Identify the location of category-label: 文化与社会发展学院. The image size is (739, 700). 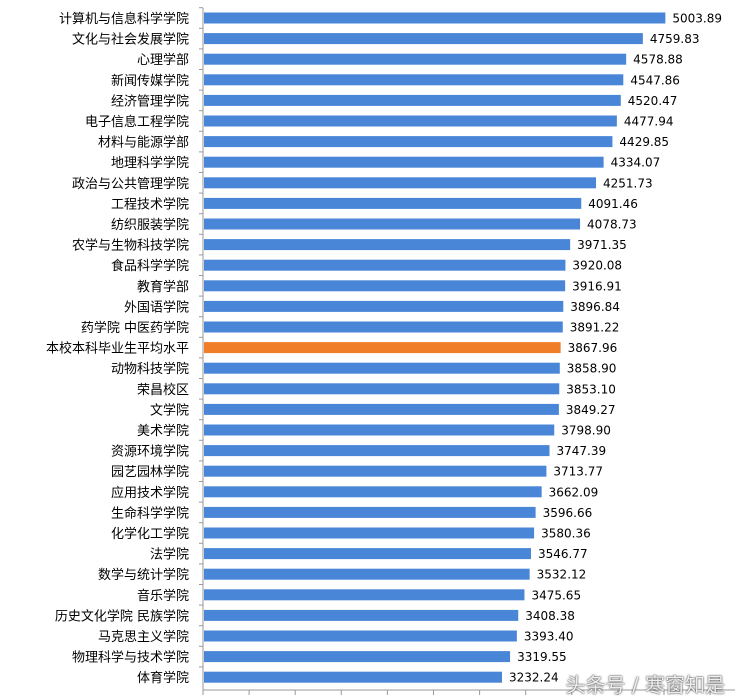
(130, 40).